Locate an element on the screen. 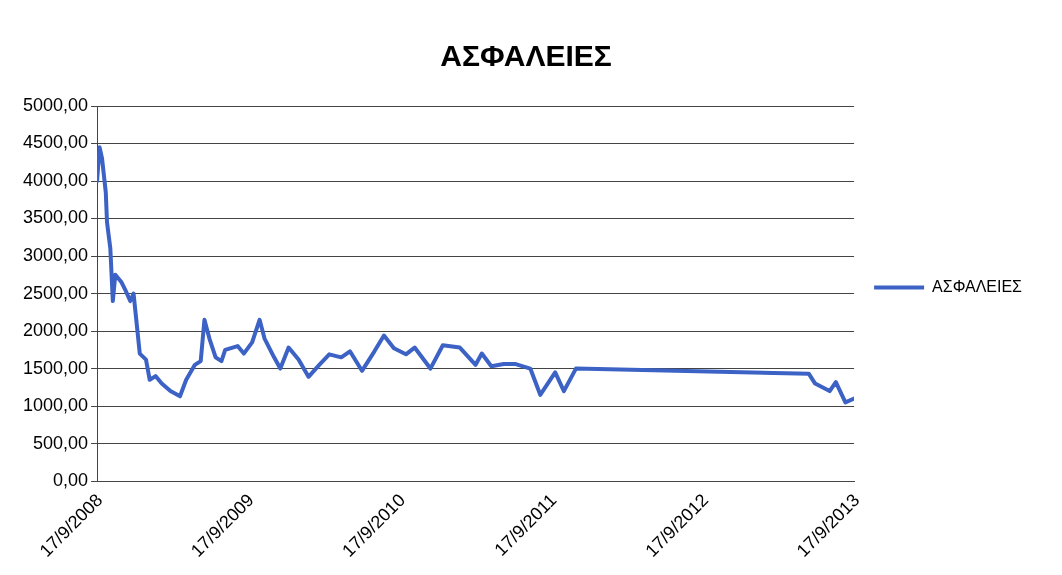 Image resolution: width=1062 pixels, height=575 pixels. y-tick-label: 2500,00 is located at coordinates (55, 292).